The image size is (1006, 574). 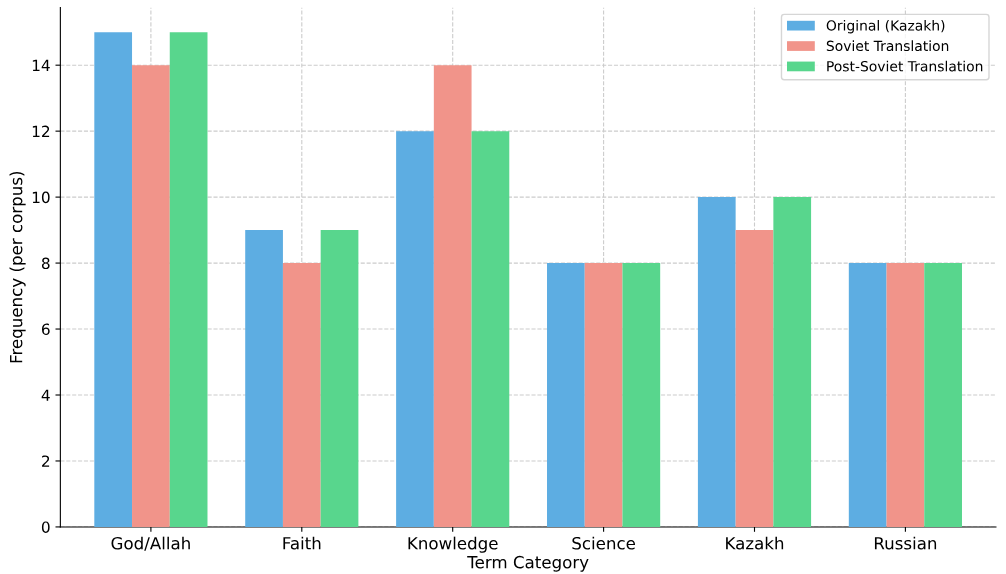 What do you see at coordinates (755, 543) in the screenshot?
I see `x-tick-label: Kazakh` at bounding box center [755, 543].